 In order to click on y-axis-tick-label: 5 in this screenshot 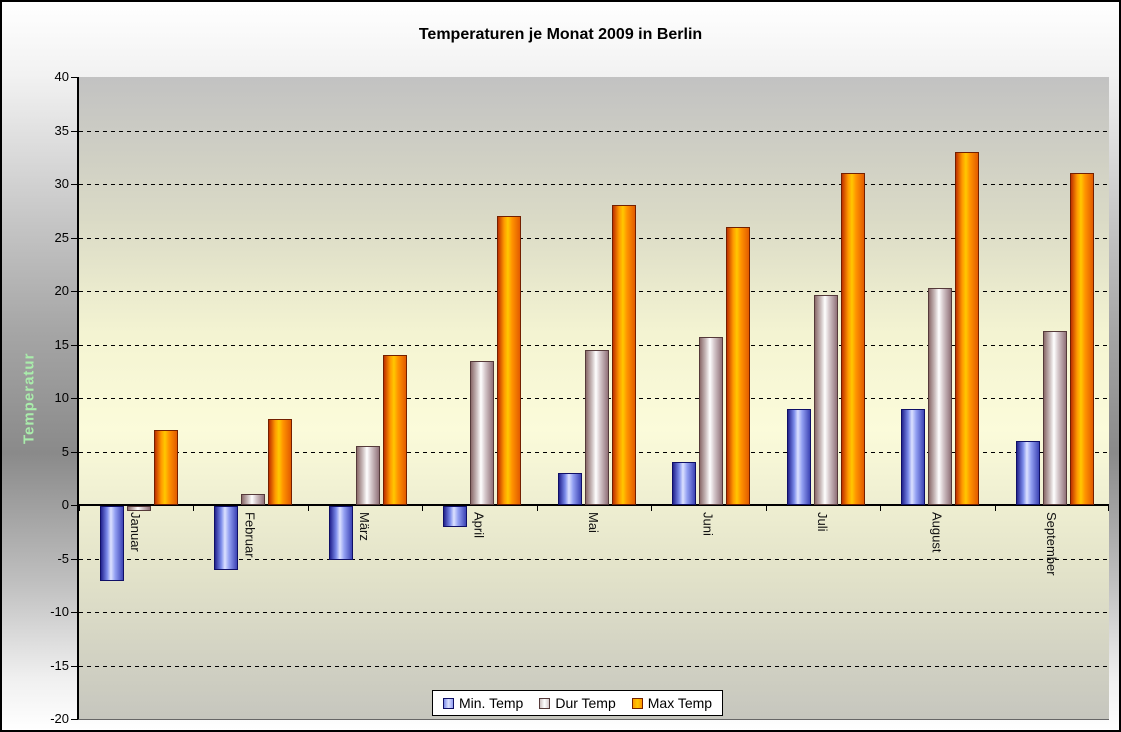, I will do `click(65, 451)`.